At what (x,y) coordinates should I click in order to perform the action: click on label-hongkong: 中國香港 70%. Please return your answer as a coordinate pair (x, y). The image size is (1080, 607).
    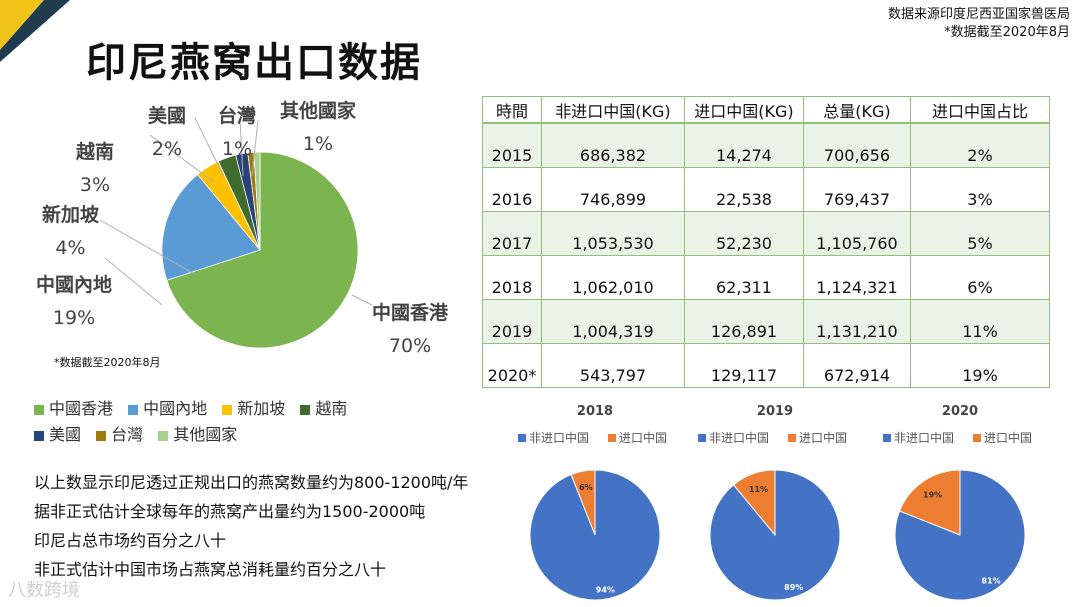
    Looking at the image, I should click on (410, 327).